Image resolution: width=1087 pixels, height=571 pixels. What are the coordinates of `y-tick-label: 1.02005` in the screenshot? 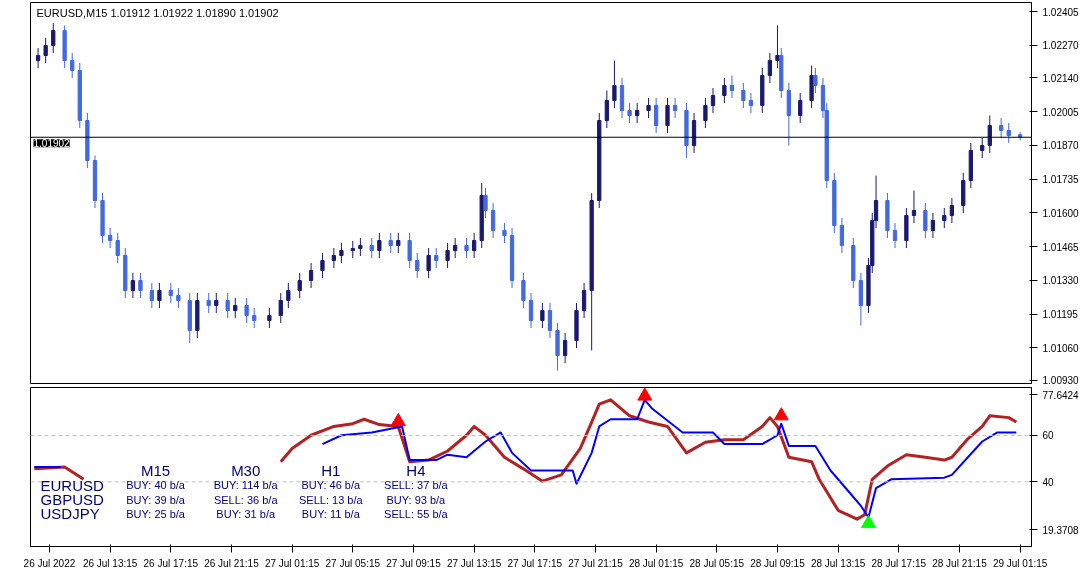 It's located at (1061, 112).